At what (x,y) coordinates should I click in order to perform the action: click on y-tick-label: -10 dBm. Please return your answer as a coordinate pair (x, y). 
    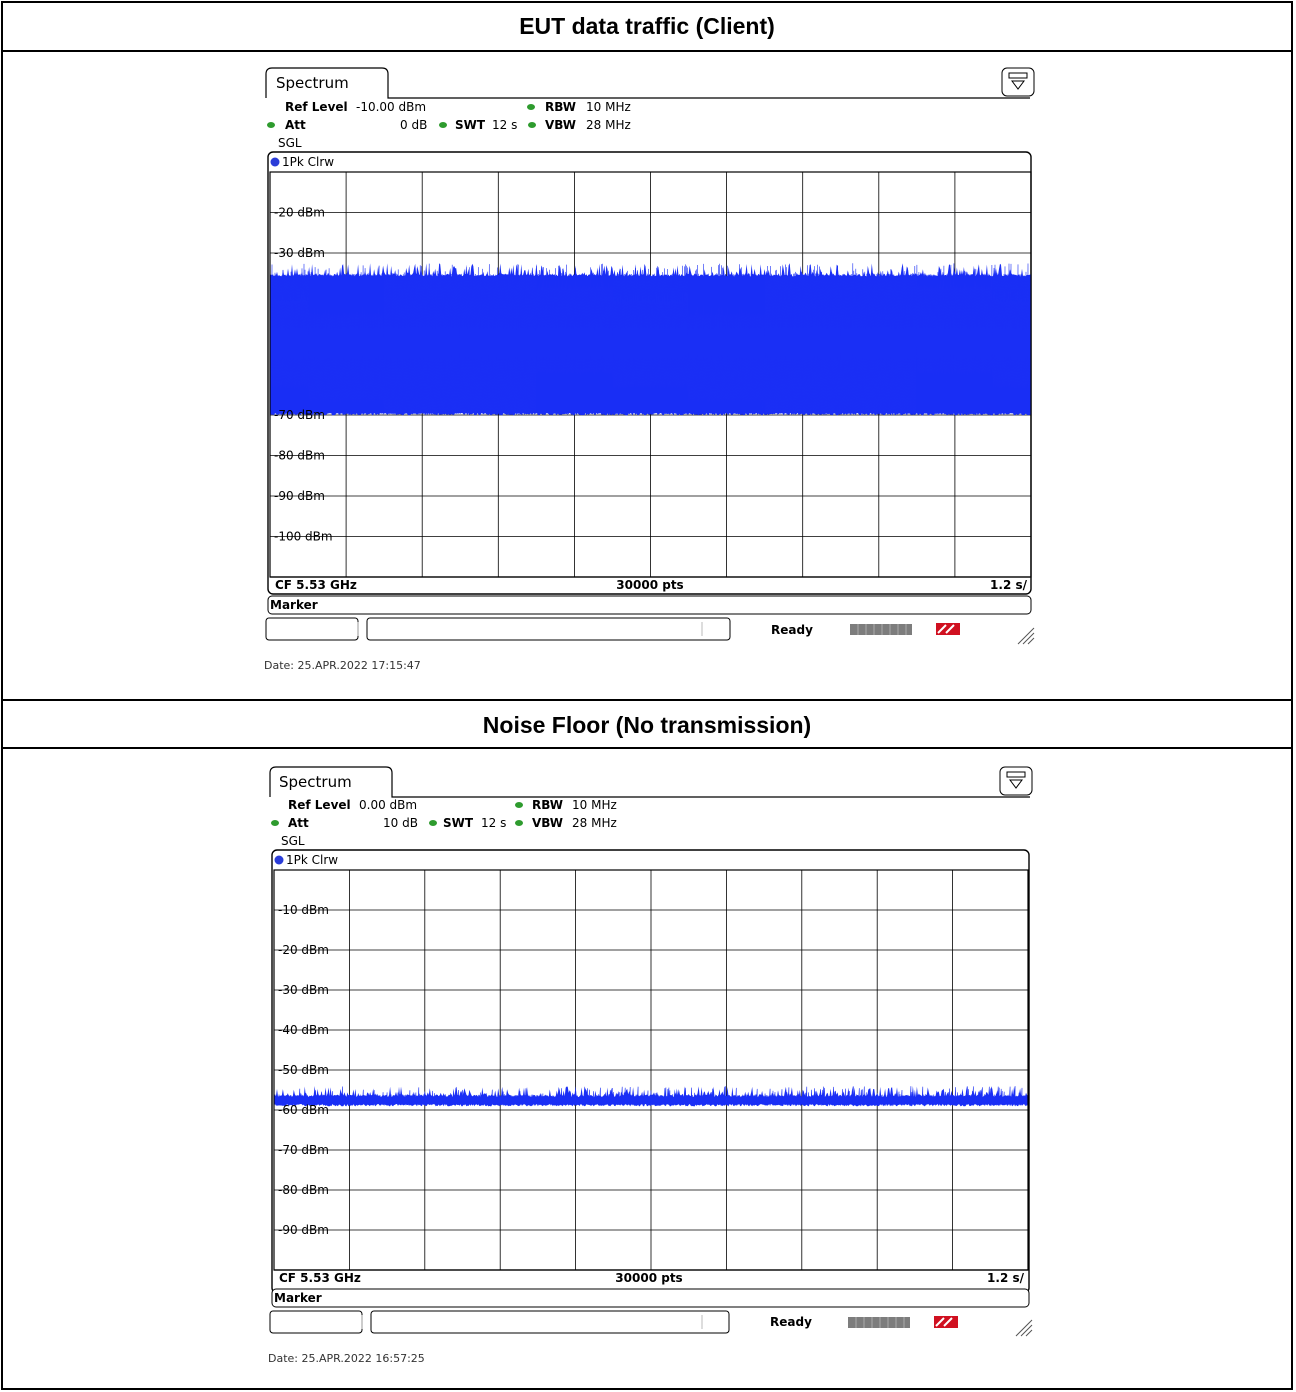
    Looking at the image, I should click on (303, 910).